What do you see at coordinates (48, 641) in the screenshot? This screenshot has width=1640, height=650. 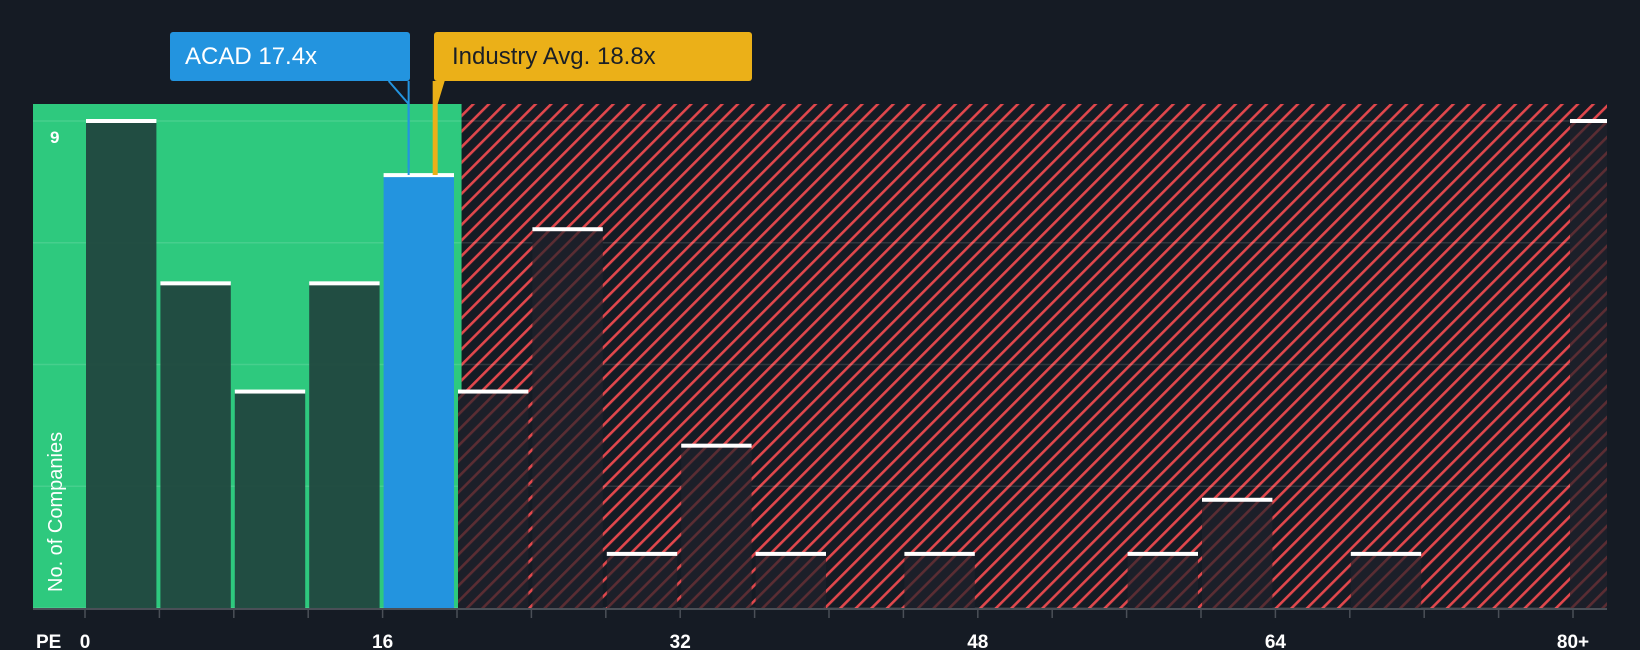 I see `x-axis-prefix: PE` at bounding box center [48, 641].